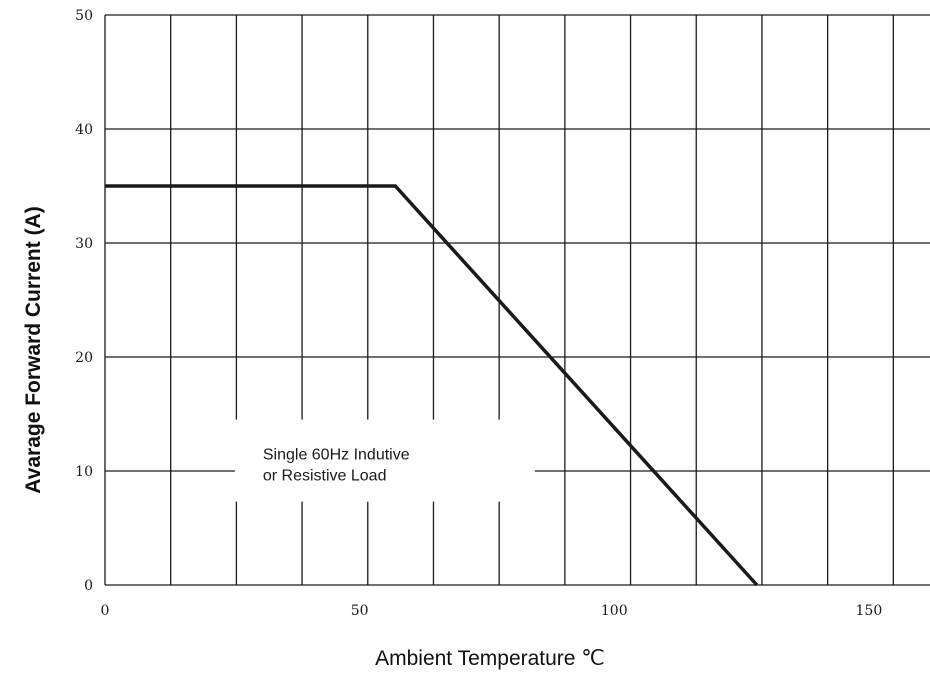 The width and height of the screenshot is (930, 678). I want to click on y-tick-label: 40, so click(84, 130).